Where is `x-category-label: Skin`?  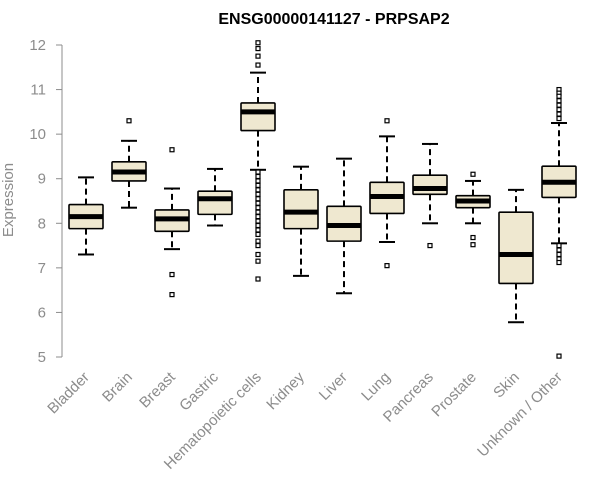
x-category-label: Skin is located at coordinates (506, 385).